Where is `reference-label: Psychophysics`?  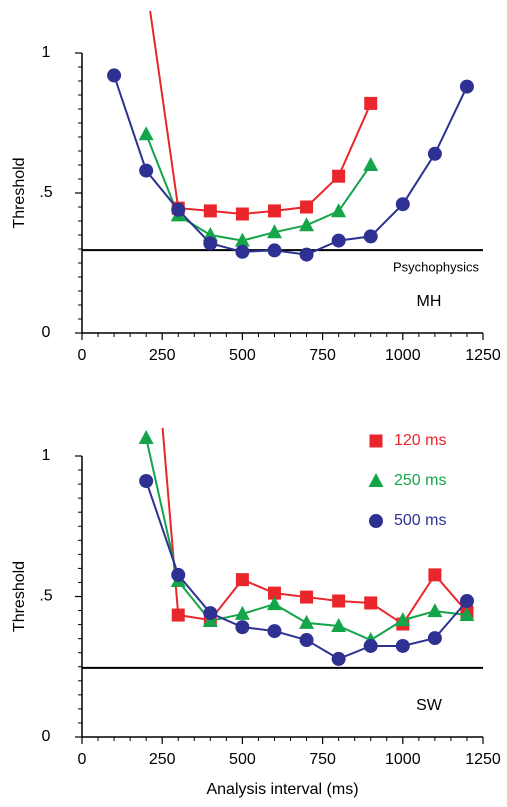
reference-label: Psychophysics is located at coordinates (436, 267).